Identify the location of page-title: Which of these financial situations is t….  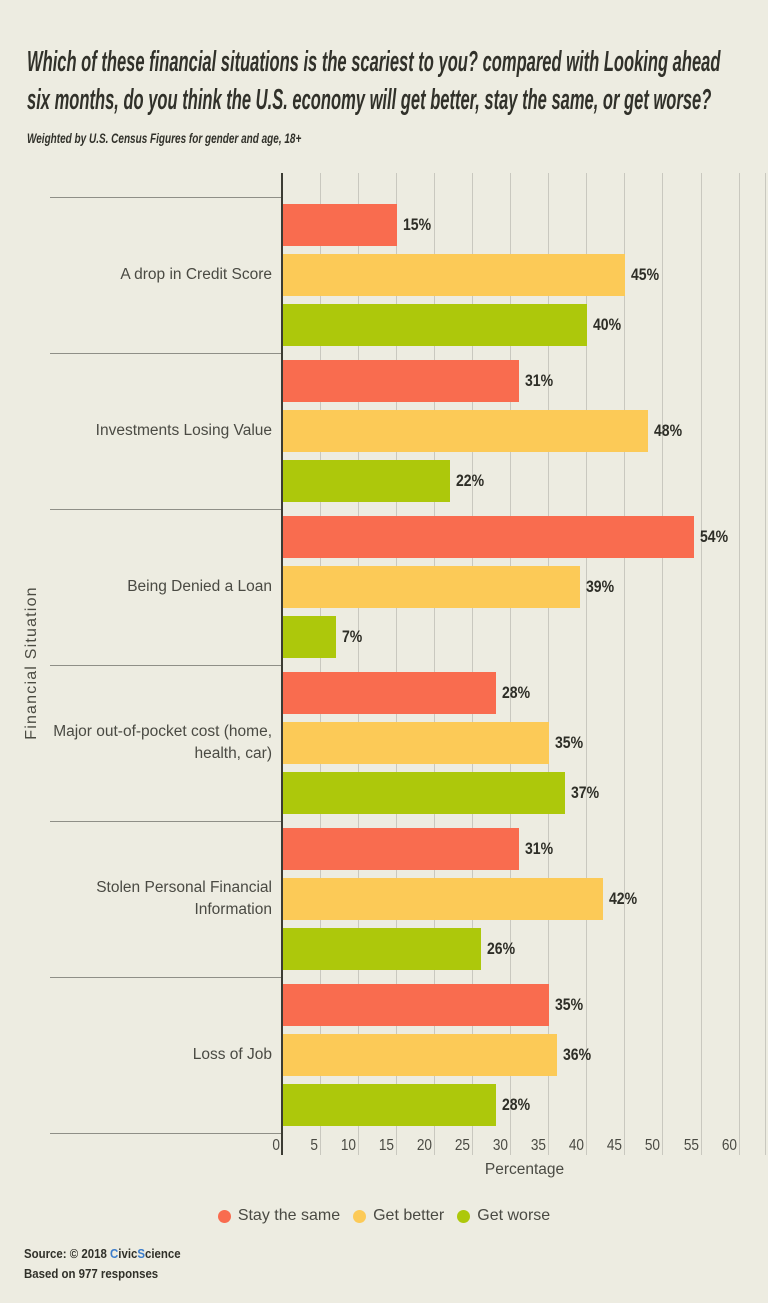
(373, 81).